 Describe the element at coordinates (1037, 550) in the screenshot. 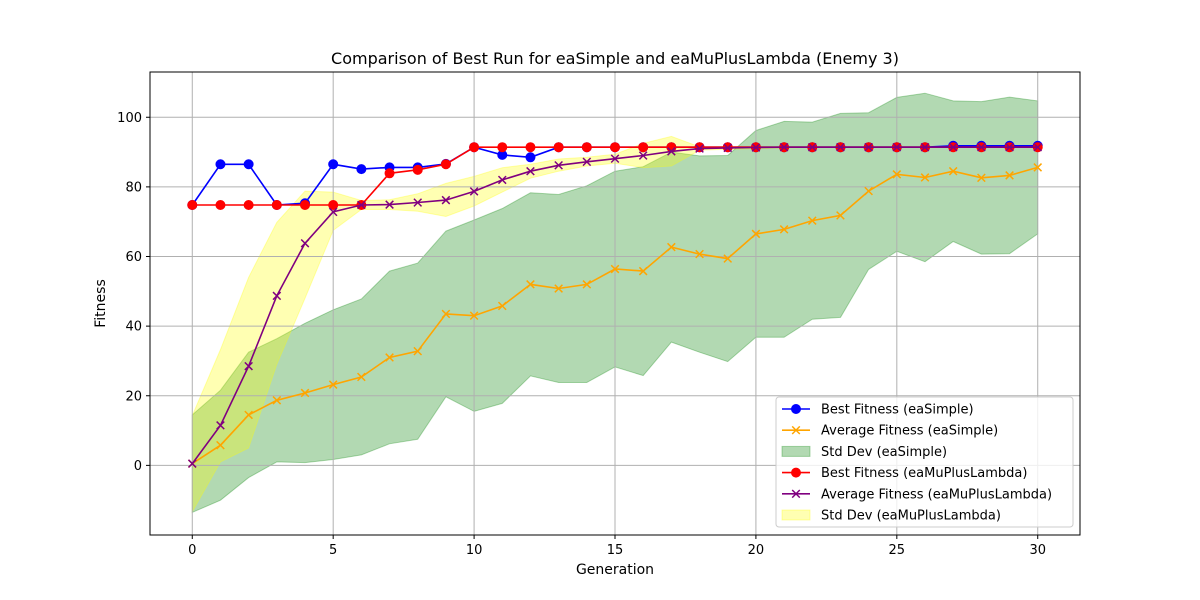

I see `x-tick-label: 30` at that location.